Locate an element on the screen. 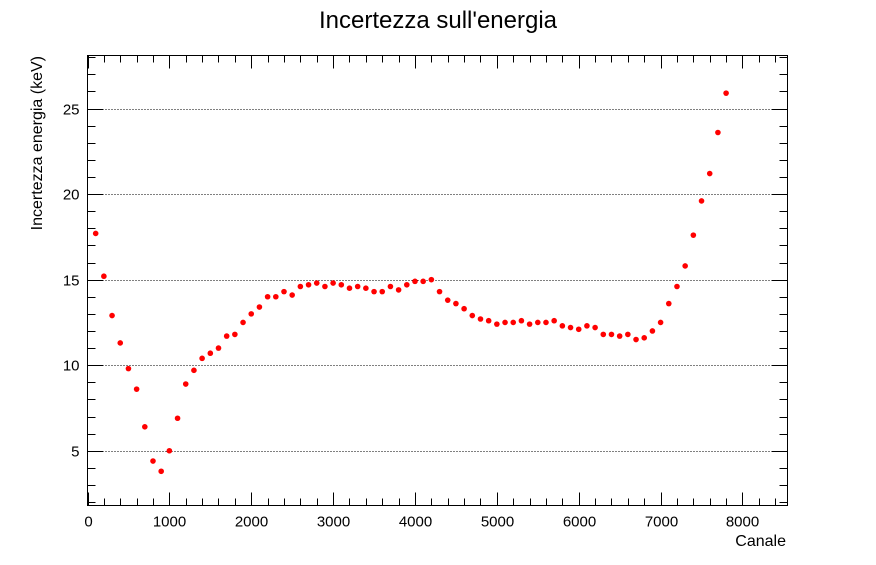 The height and width of the screenshot is (565, 876). x-tick-label: 3000 is located at coordinates (333, 522).